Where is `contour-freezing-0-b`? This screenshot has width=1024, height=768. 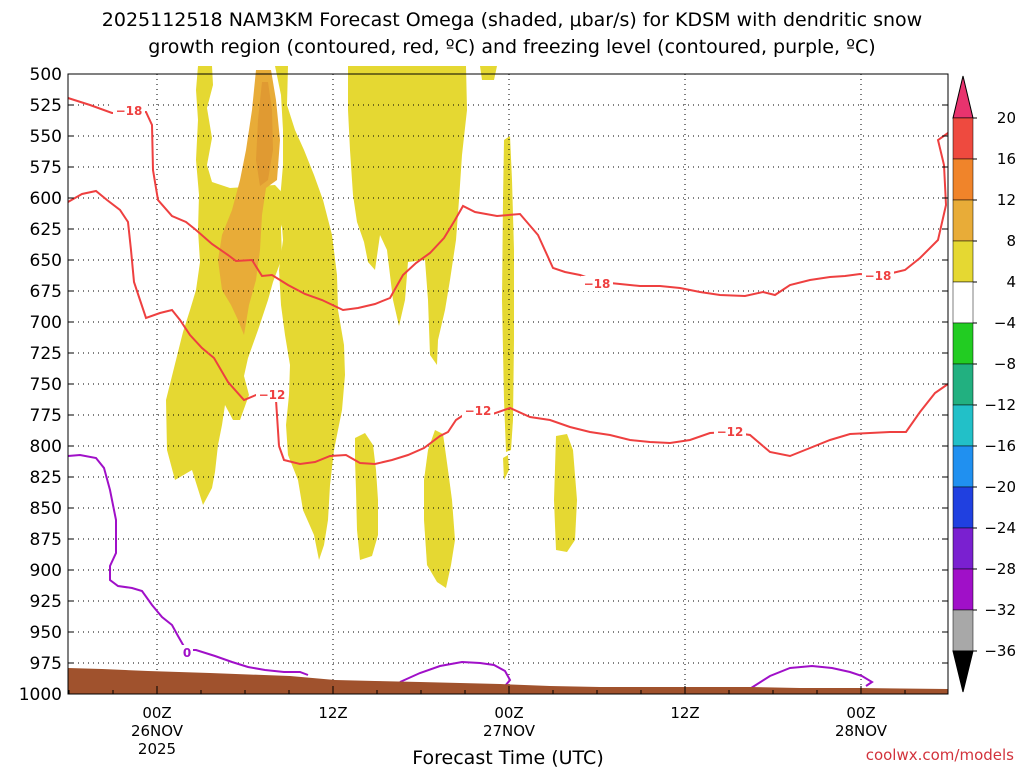 contour-freezing-0-b is located at coordinates (455, 673).